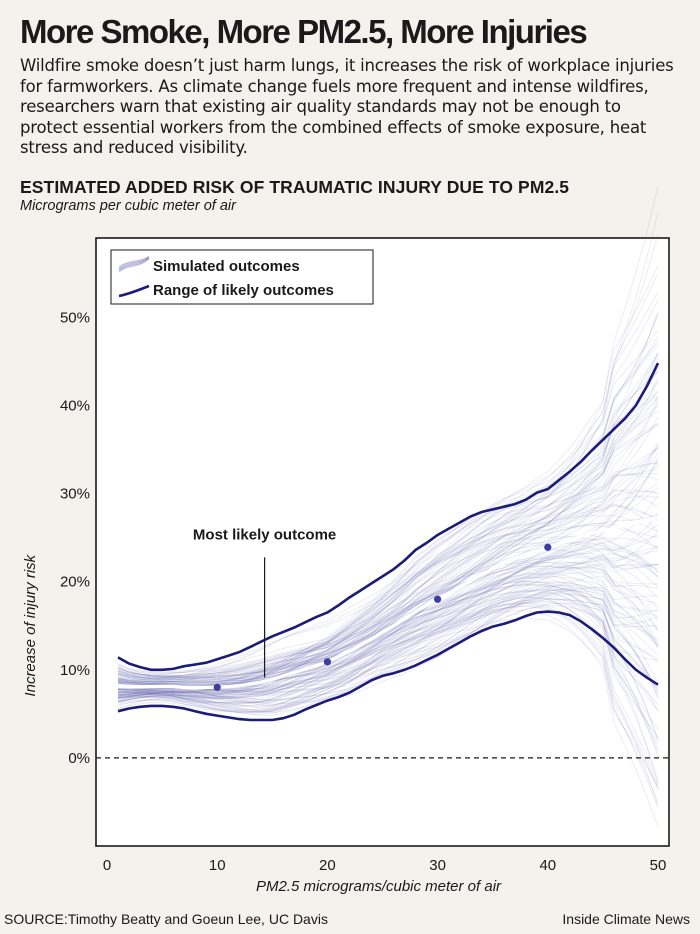 Image resolution: width=700 pixels, height=934 pixels. What do you see at coordinates (547, 865) in the screenshot?
I see `x-tick-label: 40` at bounding box center [547, 865].